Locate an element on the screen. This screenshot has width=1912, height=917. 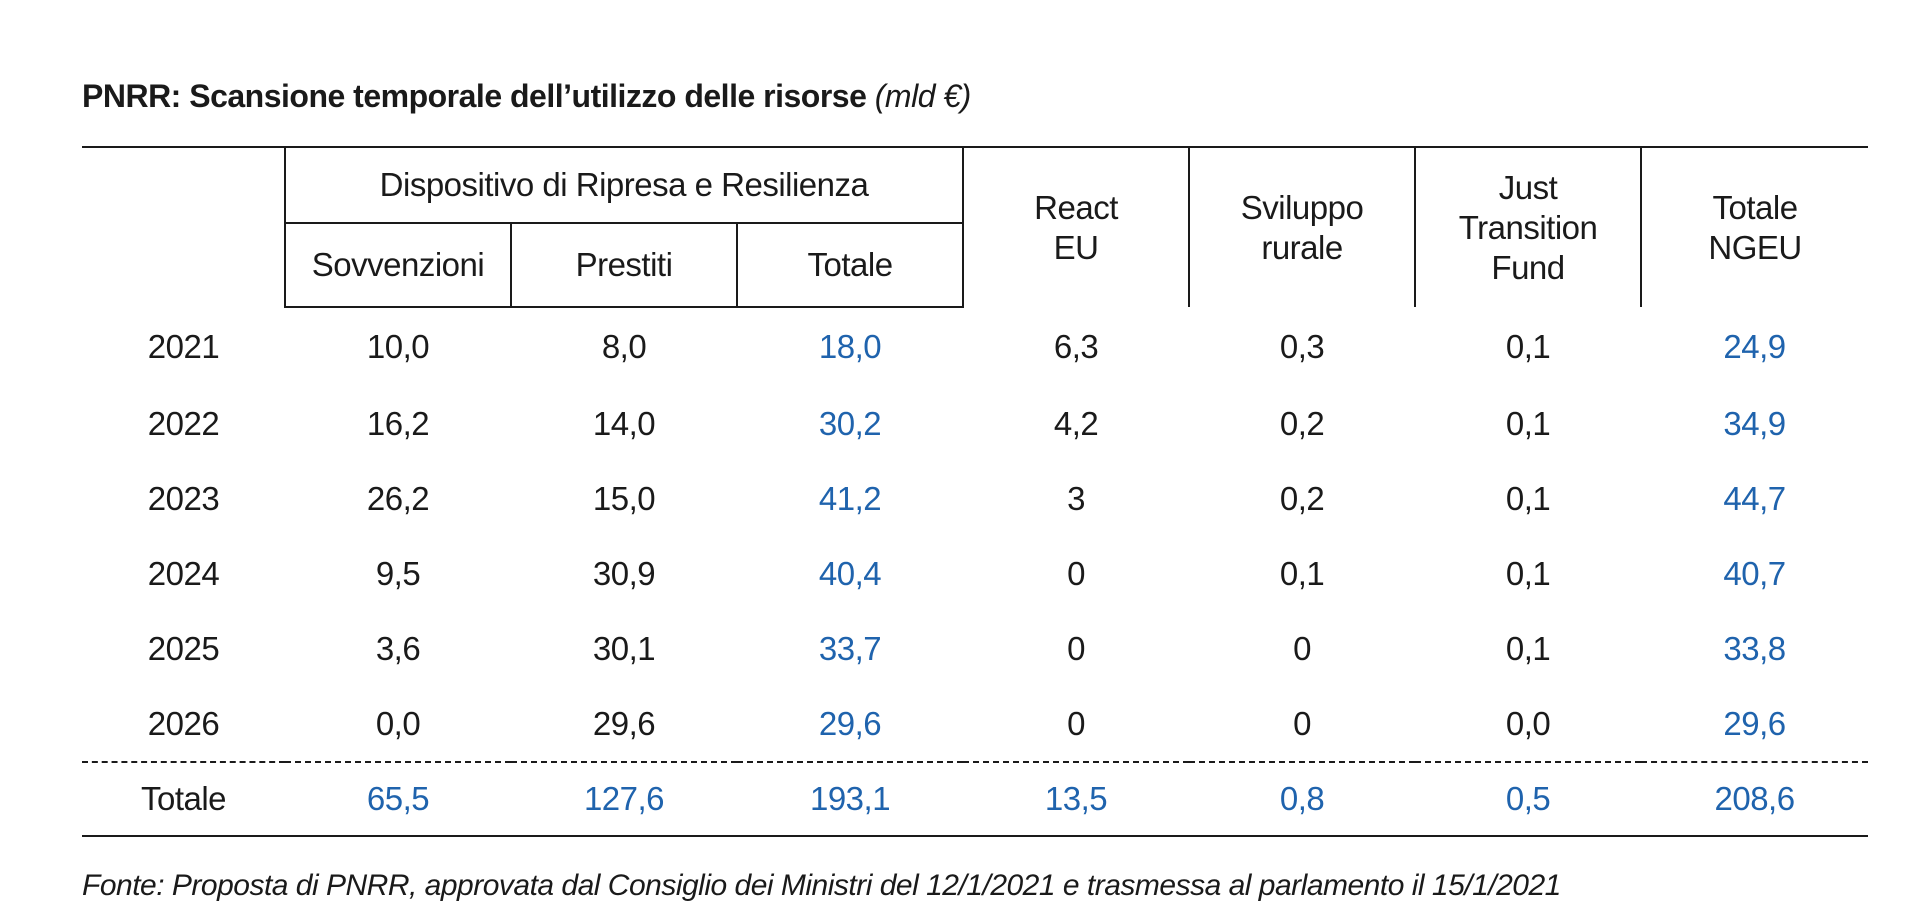
header-just-line2: Transition is located at coordinates (1528, 227).